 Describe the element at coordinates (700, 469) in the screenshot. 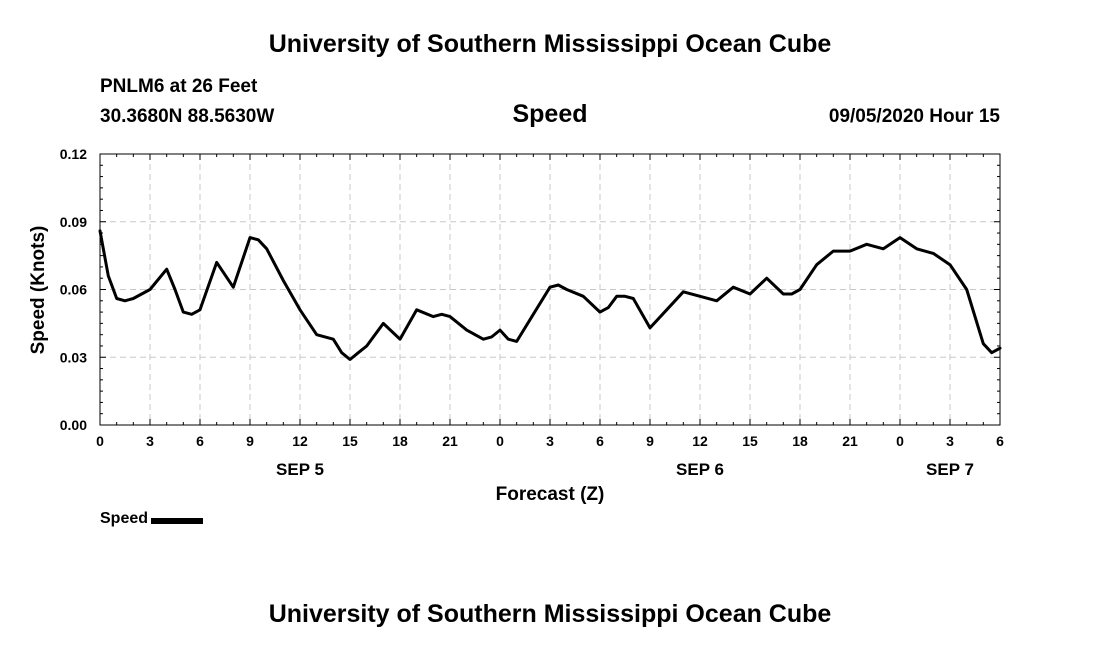

I see `date-label-1: SEP 6` at that location.